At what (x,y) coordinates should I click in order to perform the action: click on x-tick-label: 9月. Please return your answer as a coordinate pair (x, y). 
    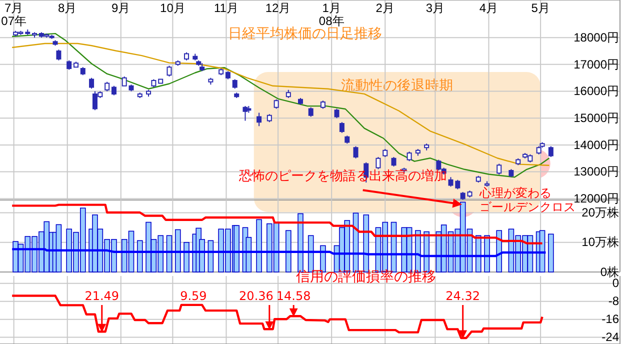
    Looking at the image, I should click on (121, 8).